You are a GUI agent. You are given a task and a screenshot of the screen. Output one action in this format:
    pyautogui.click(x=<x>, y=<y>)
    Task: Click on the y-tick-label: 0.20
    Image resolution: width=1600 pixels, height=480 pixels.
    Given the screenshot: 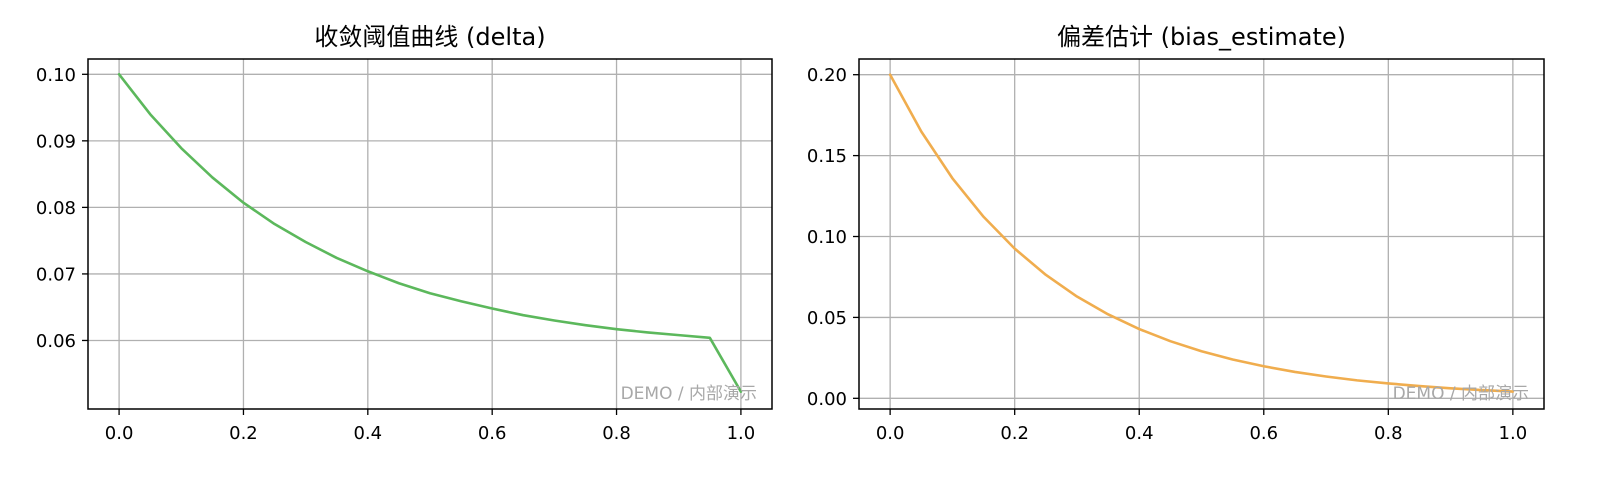 What is the action you would take?
    pyautogui.click(x=827, y=75)
    